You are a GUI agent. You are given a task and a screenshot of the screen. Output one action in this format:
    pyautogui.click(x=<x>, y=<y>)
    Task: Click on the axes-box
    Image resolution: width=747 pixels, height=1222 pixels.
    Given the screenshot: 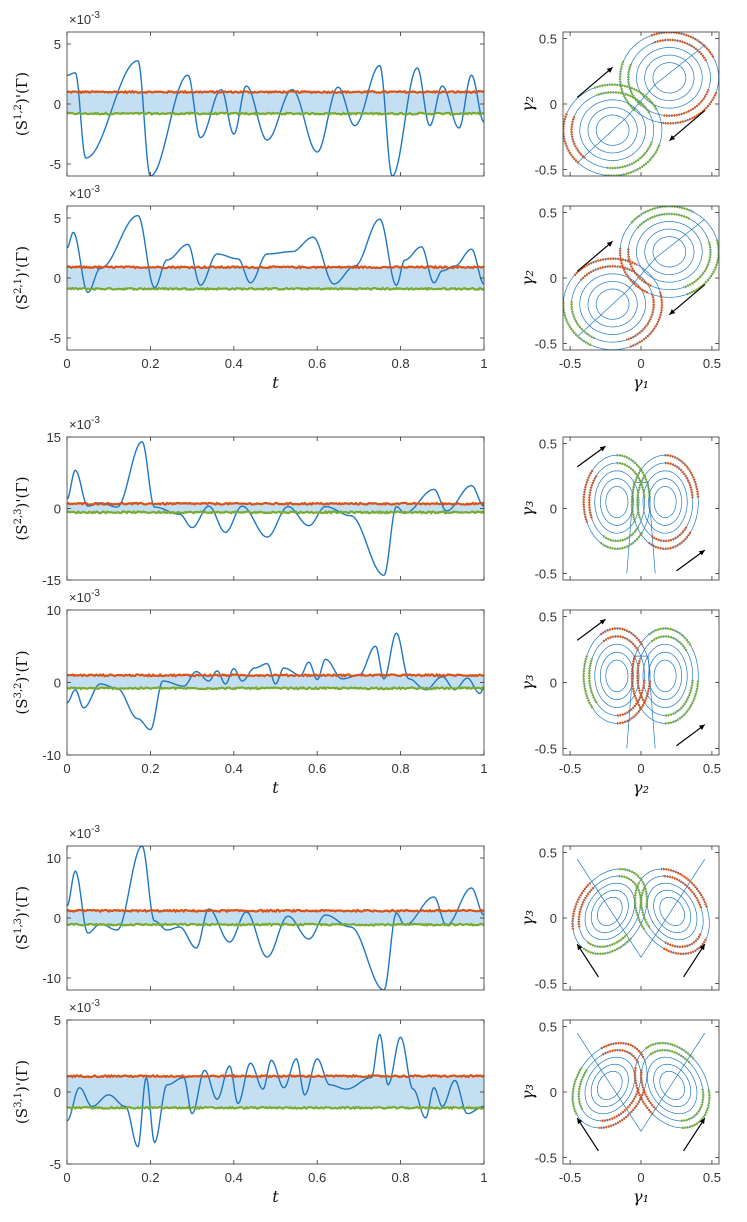 What is the action you would take?
    pyautogui.click(x=641, y=1092)
    